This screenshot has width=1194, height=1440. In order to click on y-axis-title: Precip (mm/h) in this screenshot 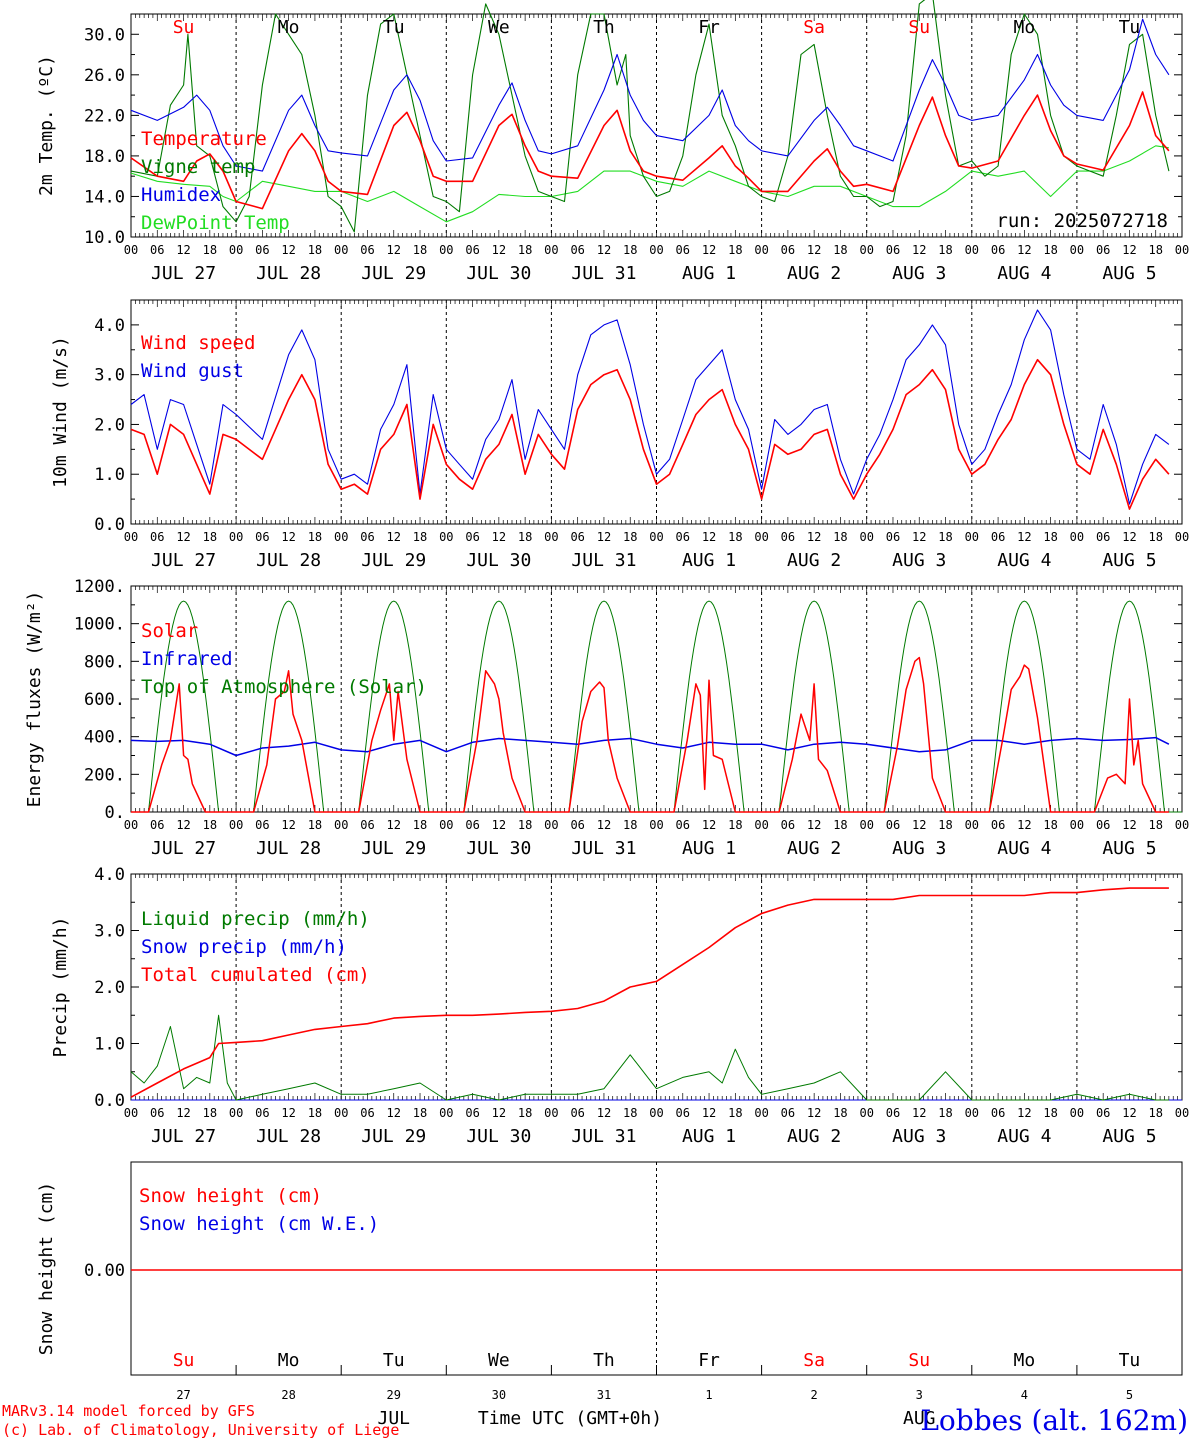, I will do `click(60, 987)`.